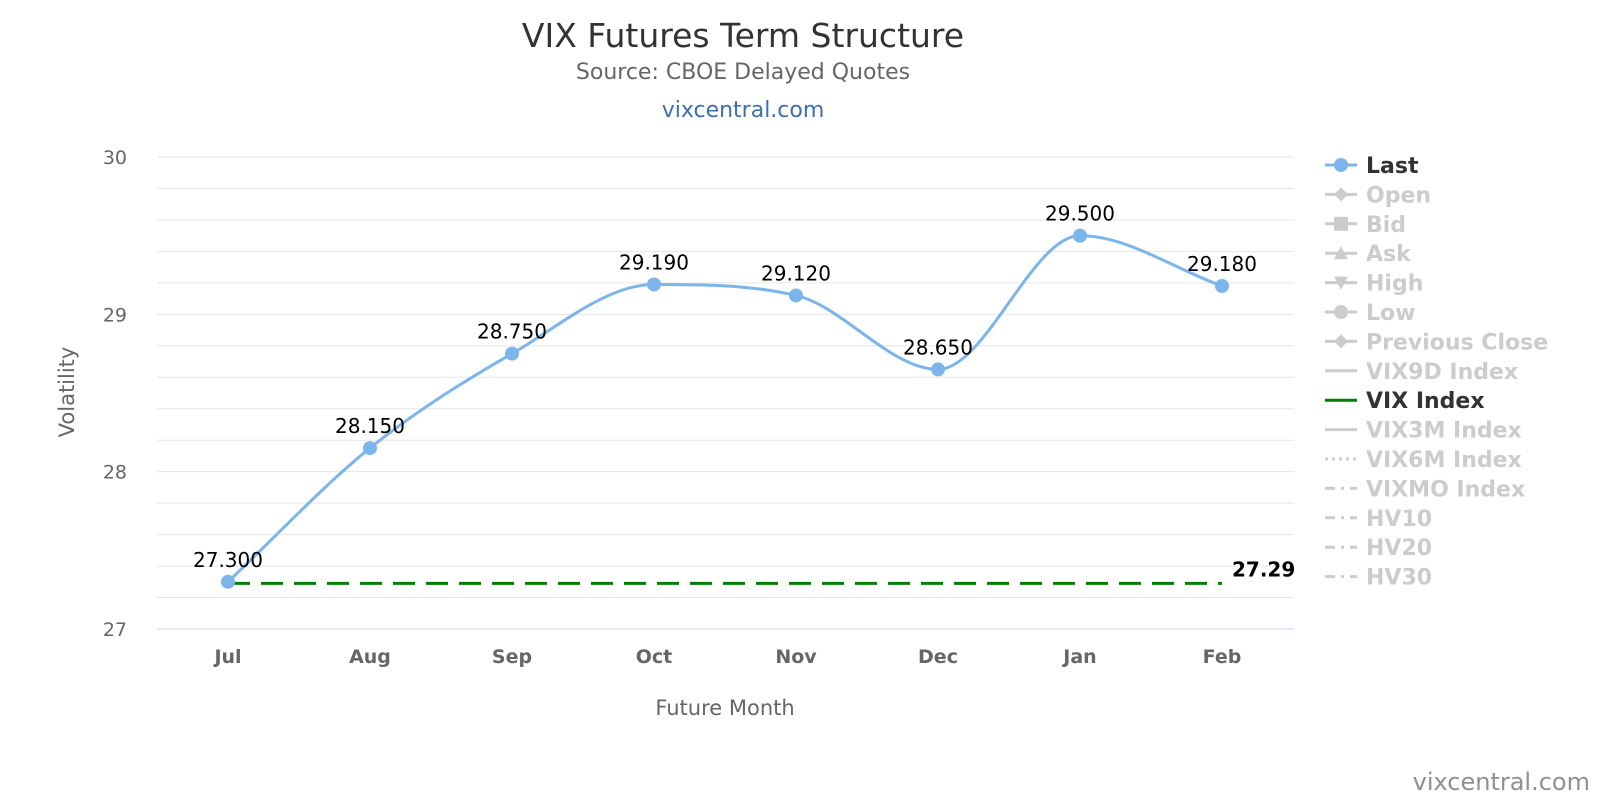  I want to click on data-label-last: 28.750, so click(512, 332).